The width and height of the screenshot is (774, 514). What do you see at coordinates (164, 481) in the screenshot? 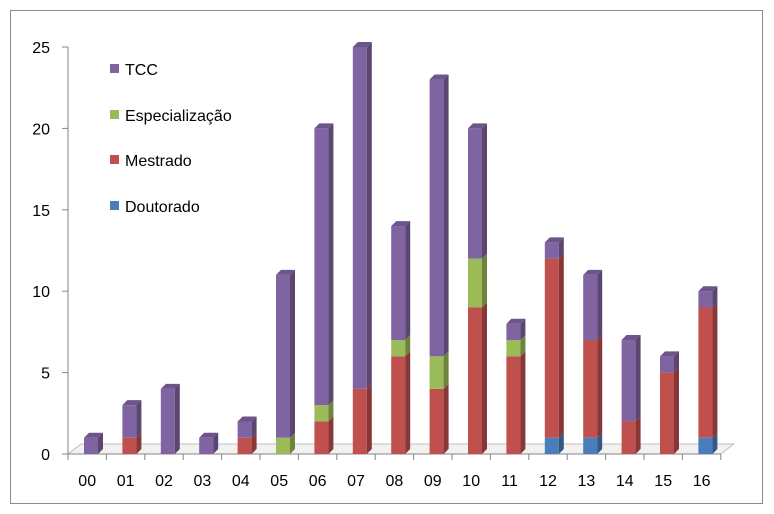
I see `x-tick-label: 02` at bounding box center [164, 481].